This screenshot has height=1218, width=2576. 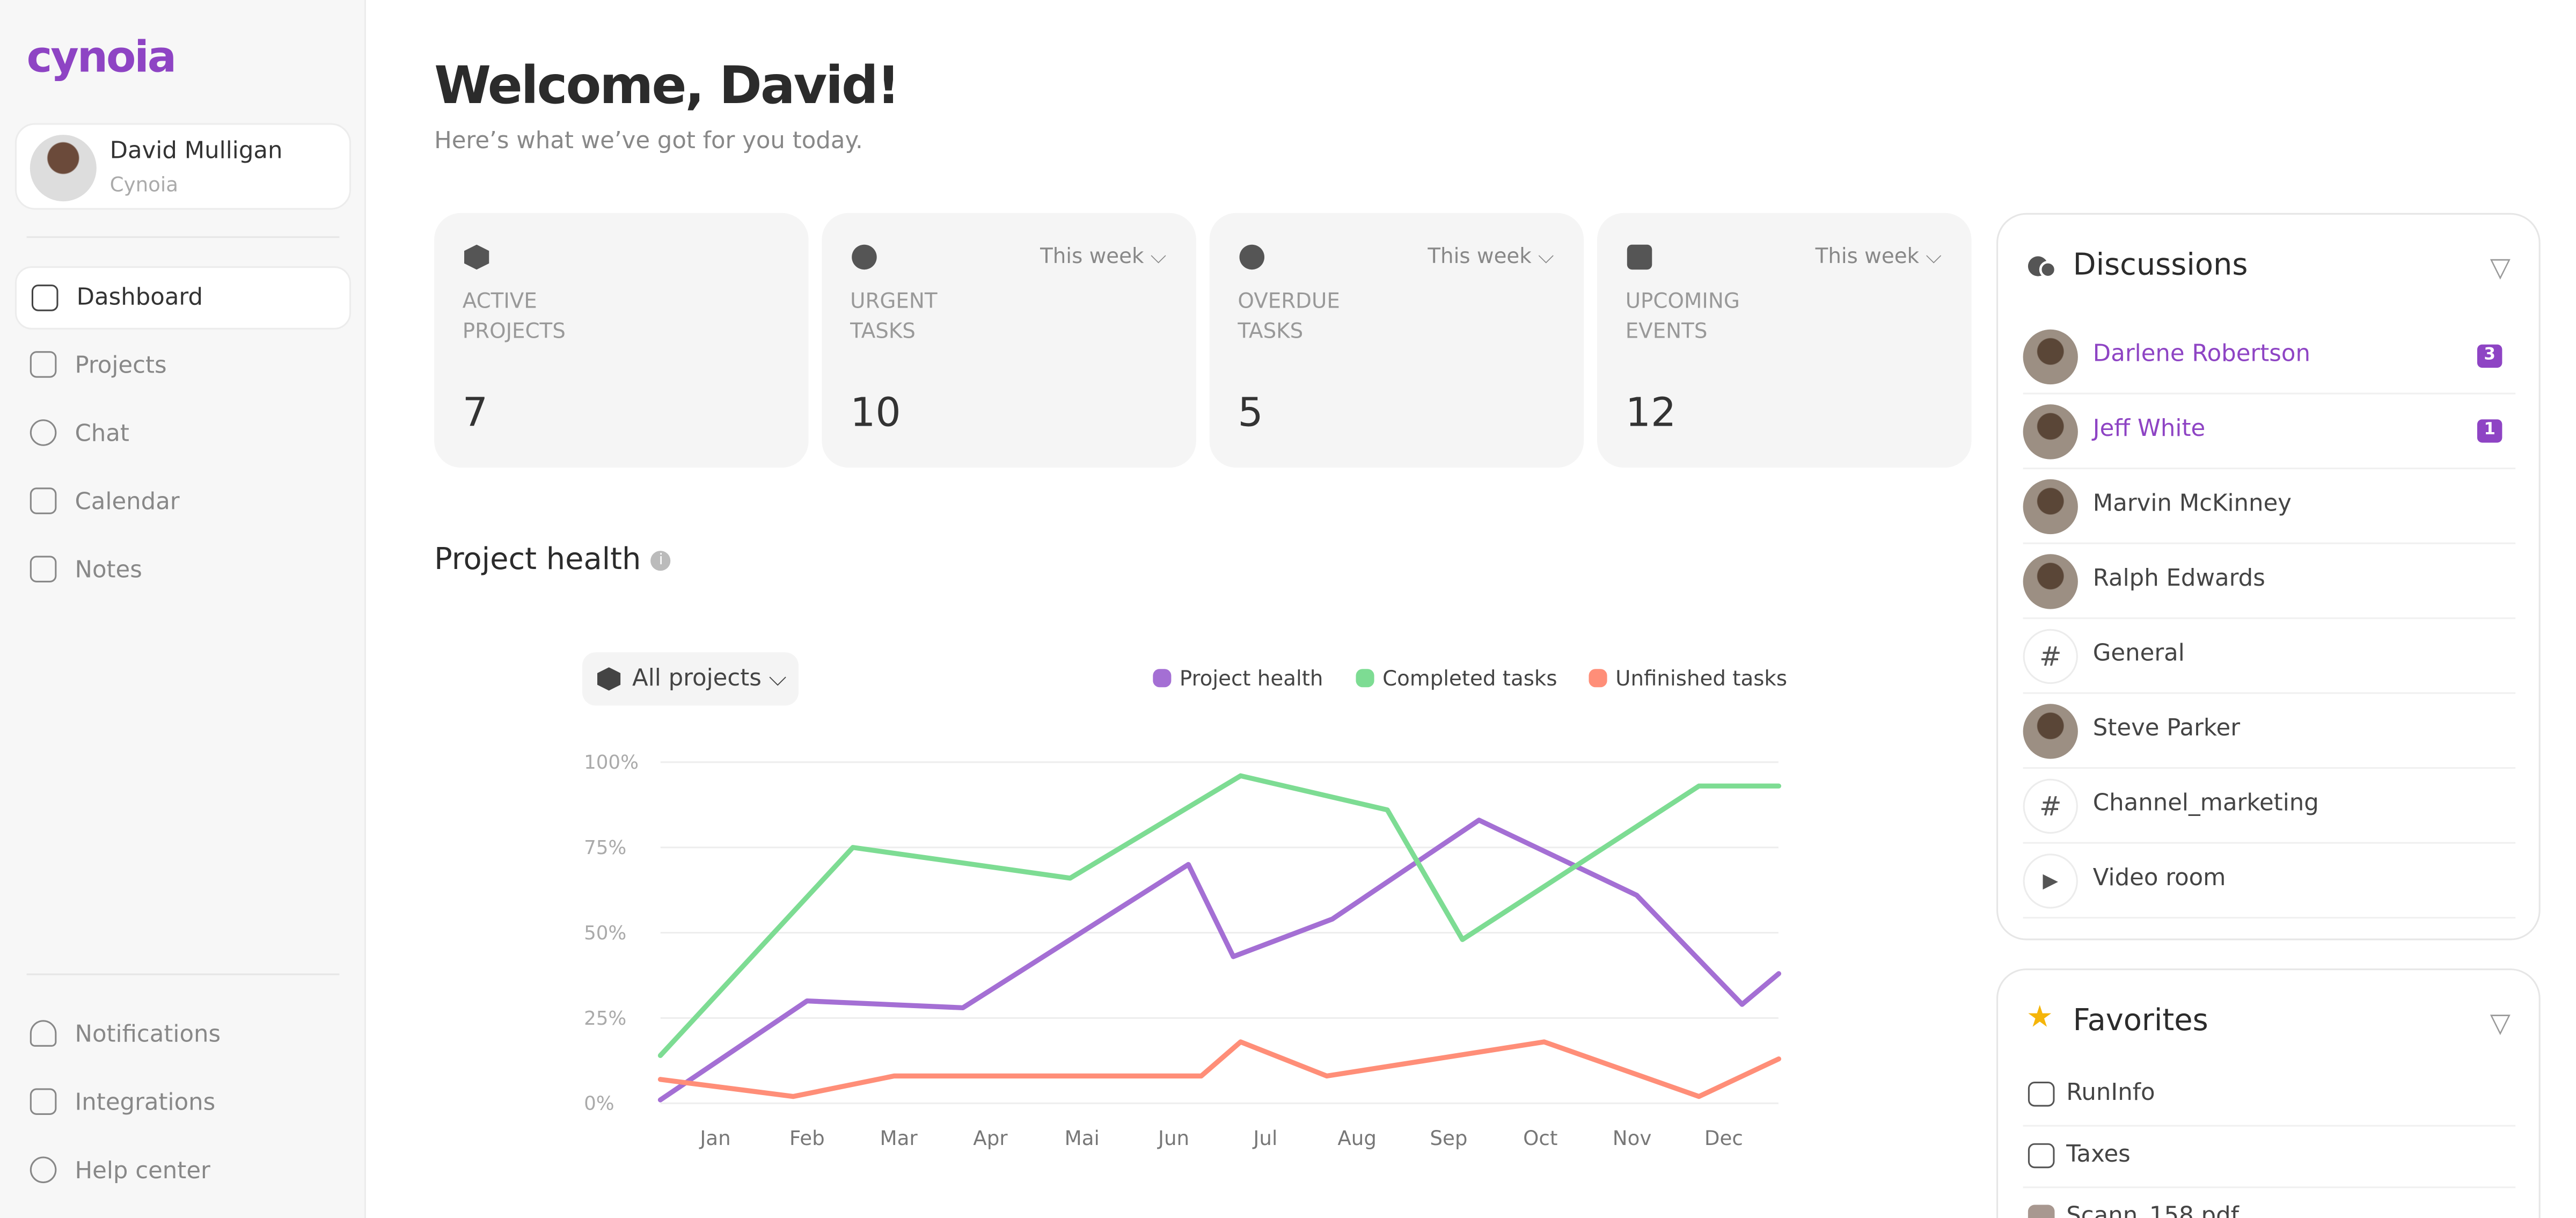 What do you see at coordinates (1682, 315) in the screenshot?
I see `card-label: UPCOMING EVENTS` at bounding box center [1682, 315].